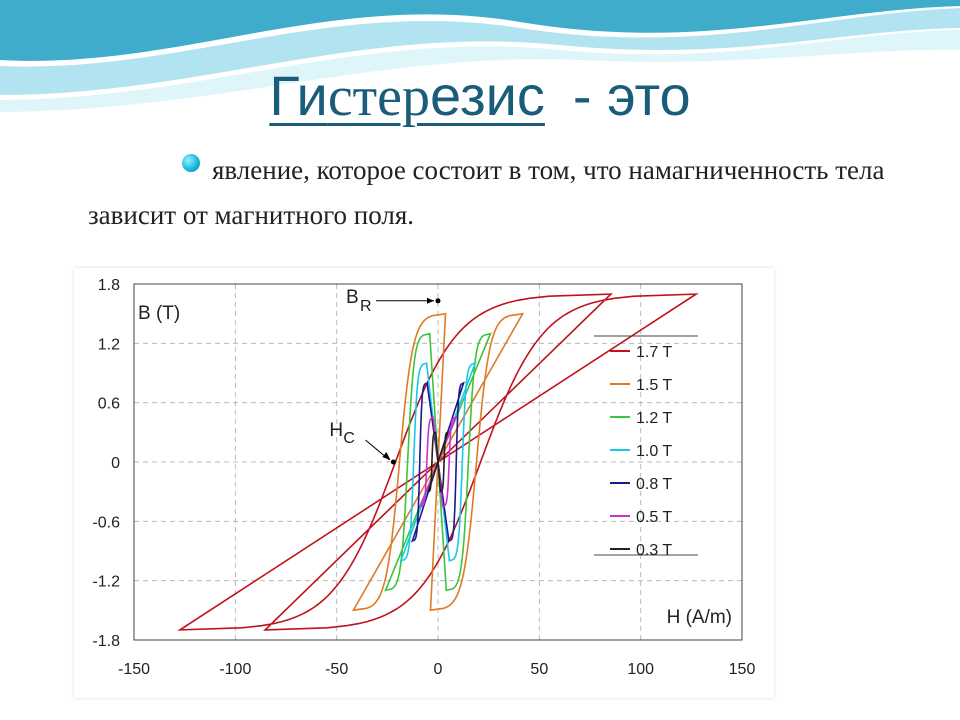 This screenshot has width=960, height=720. Describe the element at coordinates (654, 418) in the screenshot. I see `legend-label: 1.2 T` at that location.